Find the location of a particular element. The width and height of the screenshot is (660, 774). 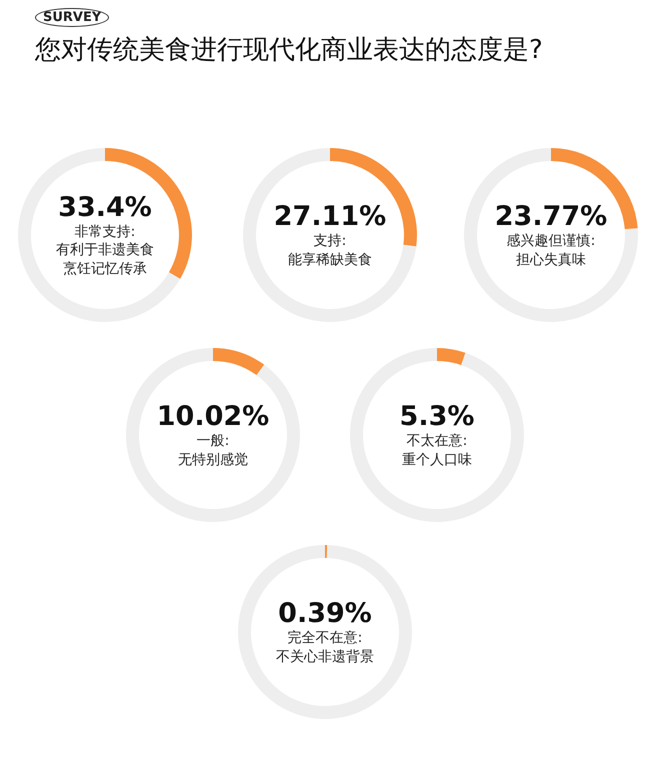

text: 您对传统美食进行现代化商业表达的态度是? is located at coordinates (289, 50).